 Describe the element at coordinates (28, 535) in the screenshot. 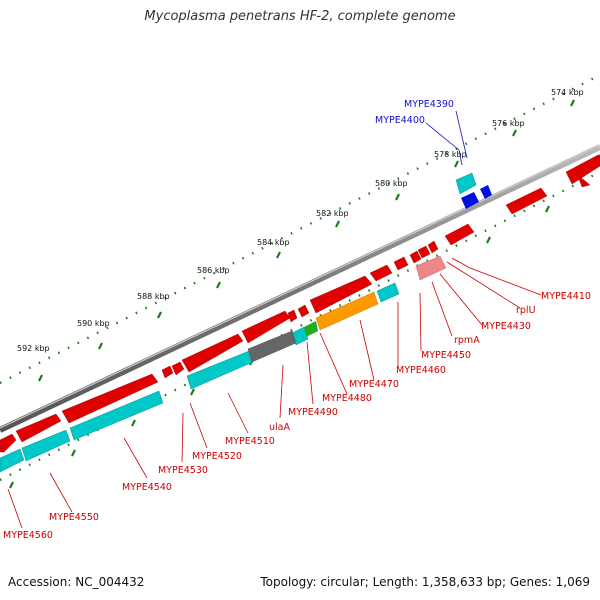

I see `gene-label: MYPE4560` at that location.